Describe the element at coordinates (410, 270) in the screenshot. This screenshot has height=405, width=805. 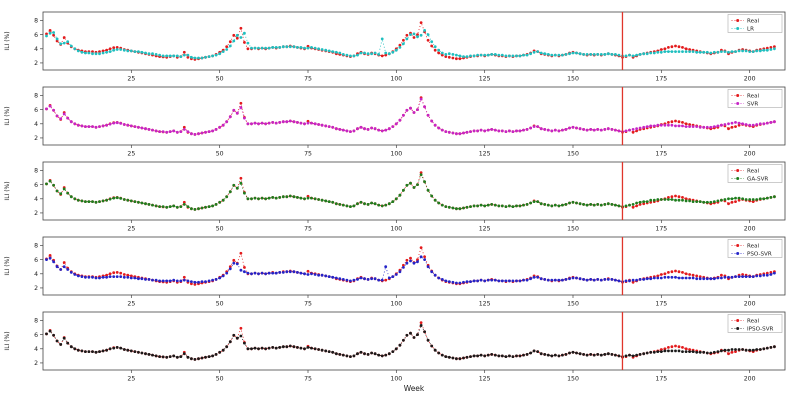
I see `series-pso-svr` at that location.